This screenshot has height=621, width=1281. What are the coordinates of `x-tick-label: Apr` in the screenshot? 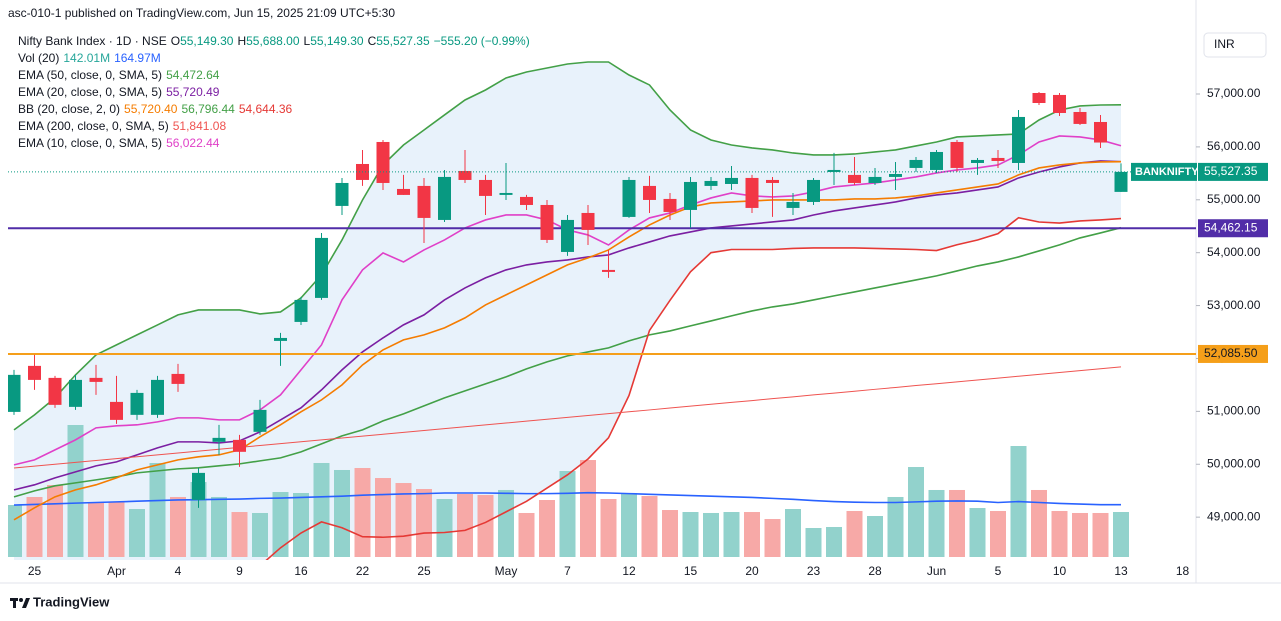 It's located at (116, 571).